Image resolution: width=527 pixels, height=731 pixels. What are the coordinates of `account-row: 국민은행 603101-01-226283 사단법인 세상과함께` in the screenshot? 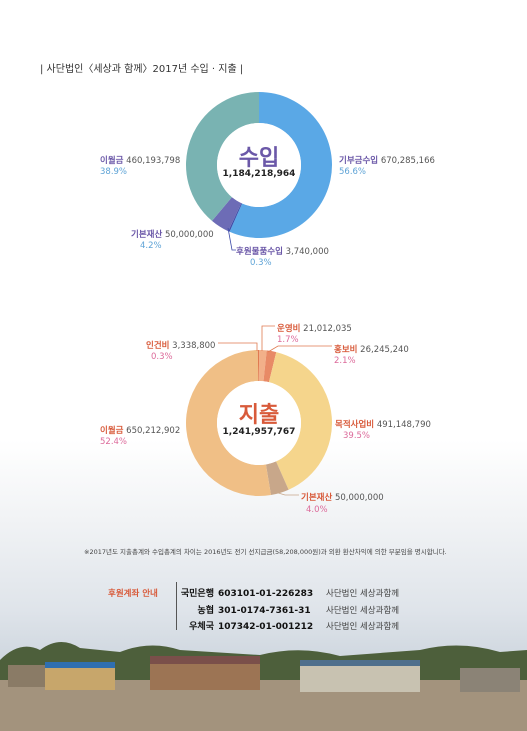 It's located at (290, 594).